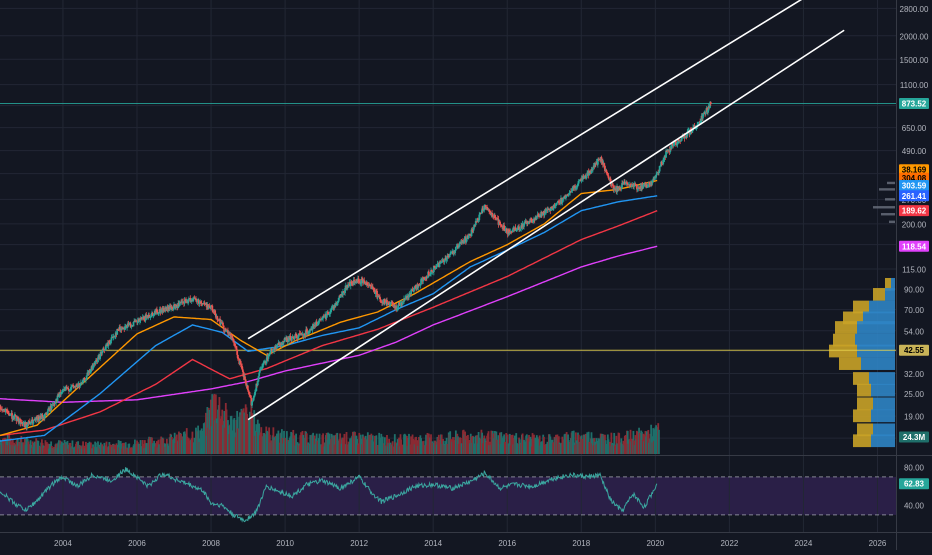  Describe the element at coordinates (330, 424) in the screenshot. I see `volume-bars` at that location.